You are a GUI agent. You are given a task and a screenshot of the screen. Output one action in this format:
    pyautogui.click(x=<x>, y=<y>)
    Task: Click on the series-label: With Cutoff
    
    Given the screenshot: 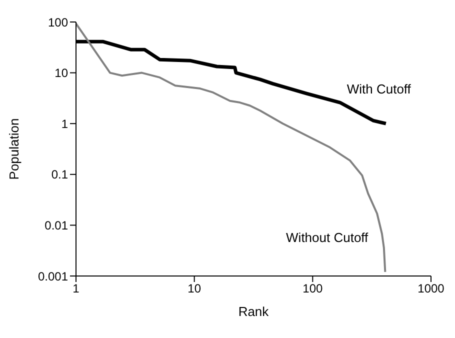 What is the action you would take?
    pyautogui.click(x=379, y=89)
    